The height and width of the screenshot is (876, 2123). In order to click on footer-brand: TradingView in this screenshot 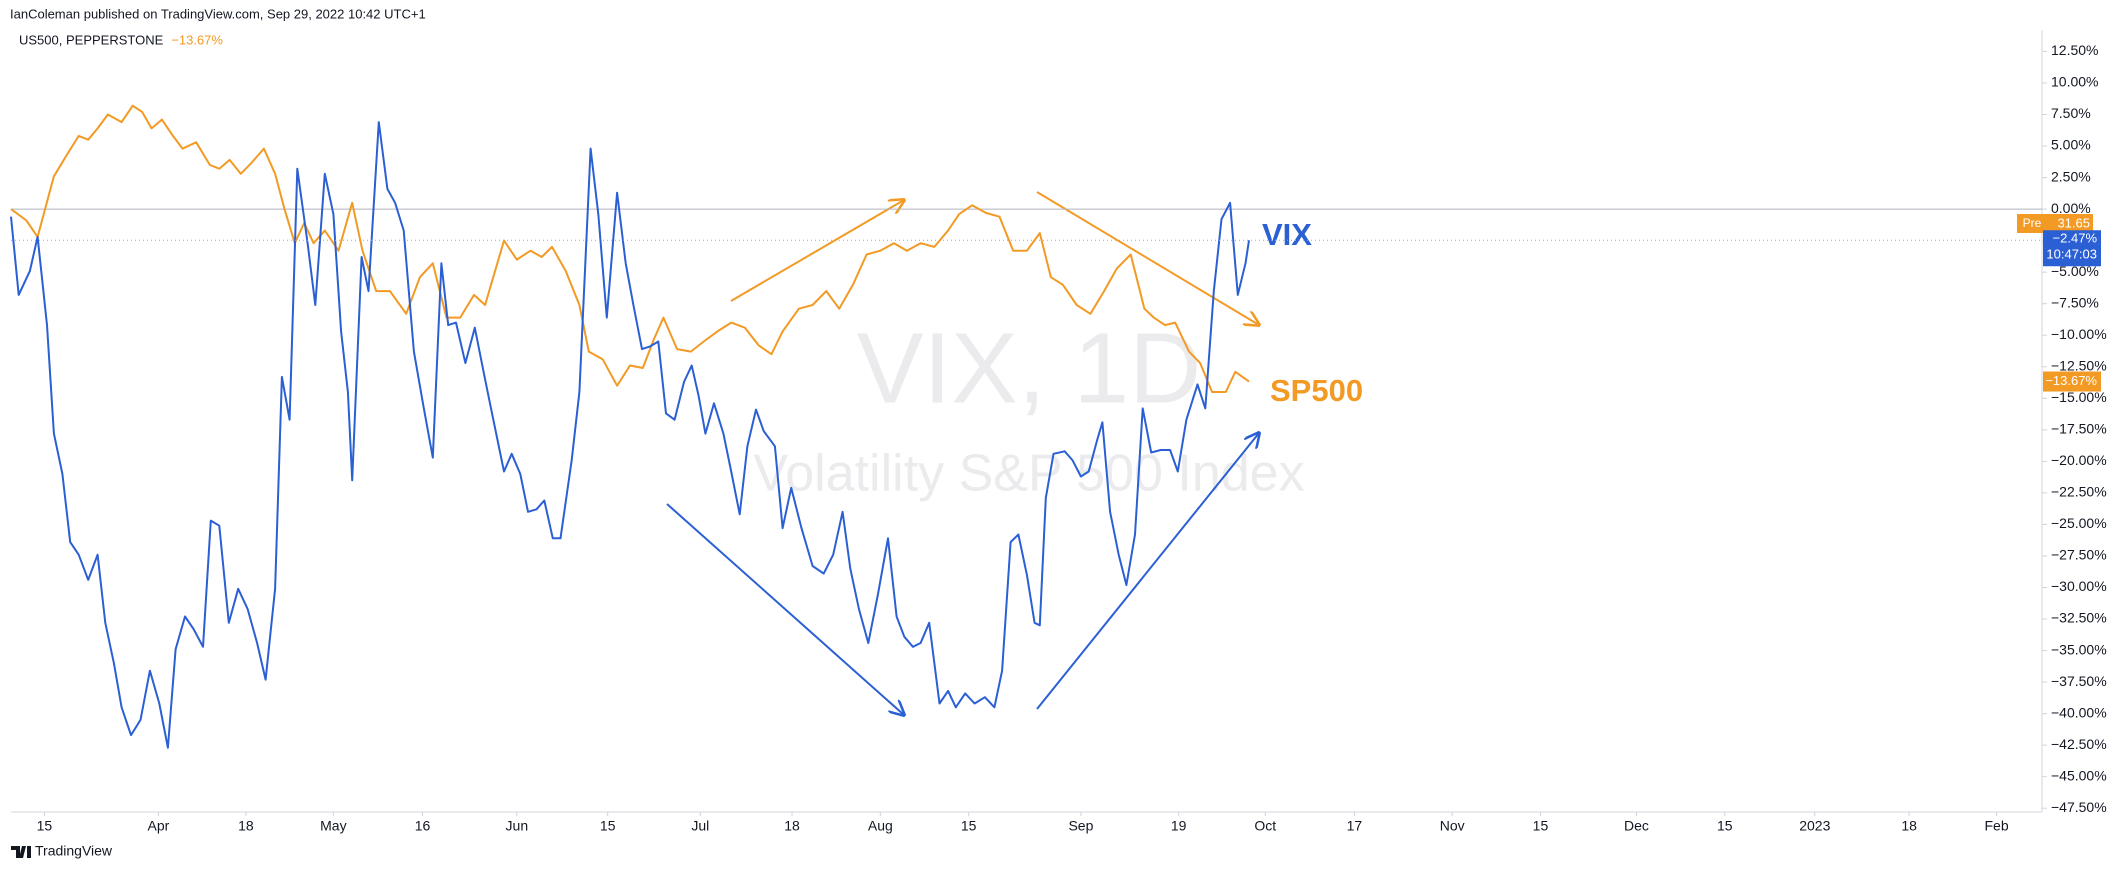, I will do `click(74, 851)`.